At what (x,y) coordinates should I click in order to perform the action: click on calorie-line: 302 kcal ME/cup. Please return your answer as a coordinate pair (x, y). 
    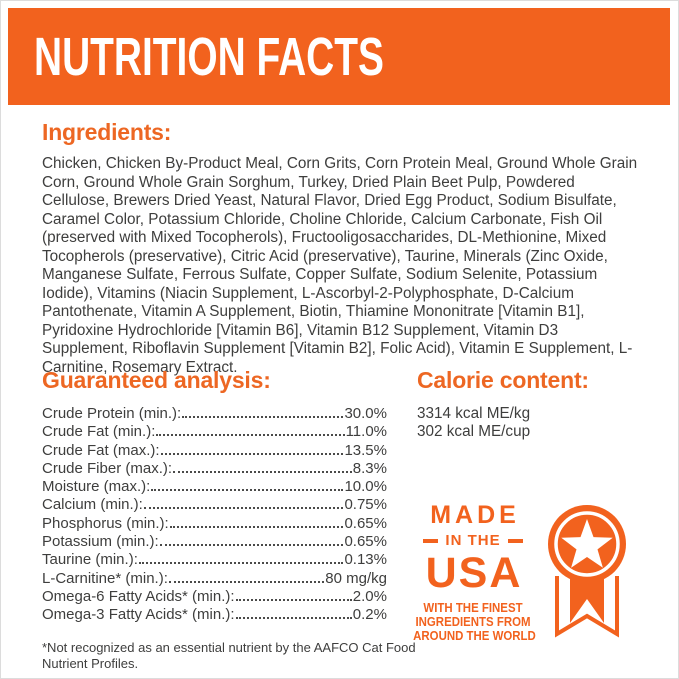
    Looking at the image, I should click on (474, 432).